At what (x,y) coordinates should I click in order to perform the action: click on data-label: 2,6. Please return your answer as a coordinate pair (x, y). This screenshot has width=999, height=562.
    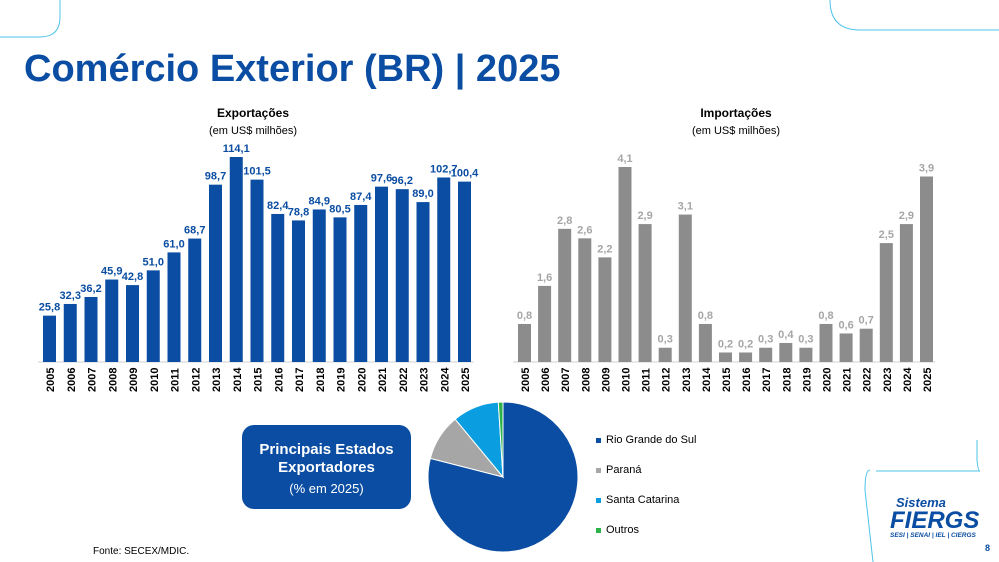
    Looking at the image, I should click on (584, 230).